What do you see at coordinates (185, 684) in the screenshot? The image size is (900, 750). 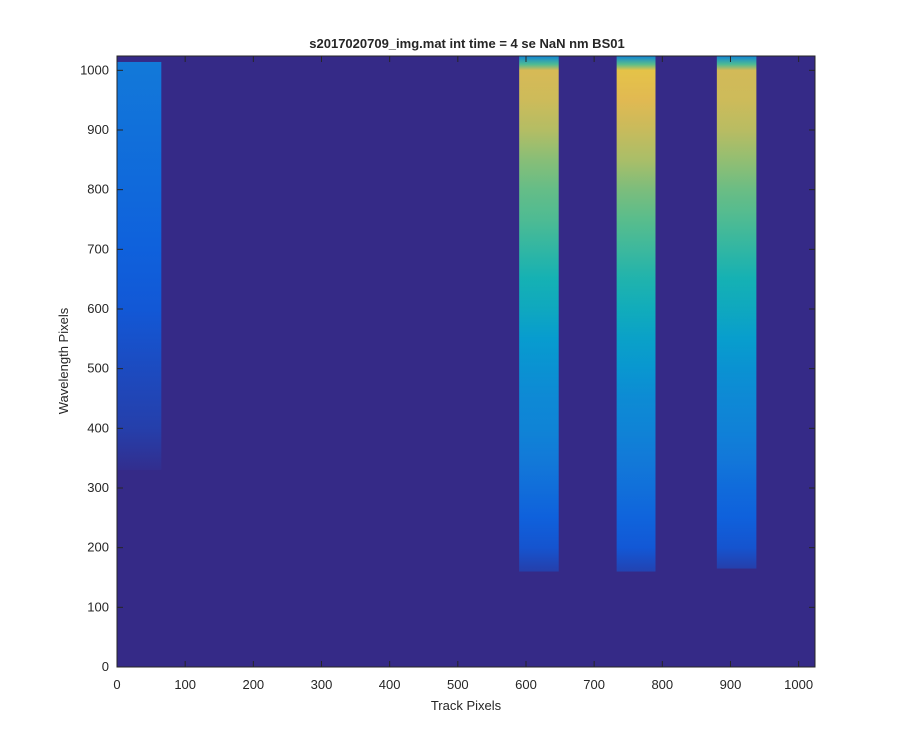 I see `x-tick-label: 100` at bounding box center [185, 684].